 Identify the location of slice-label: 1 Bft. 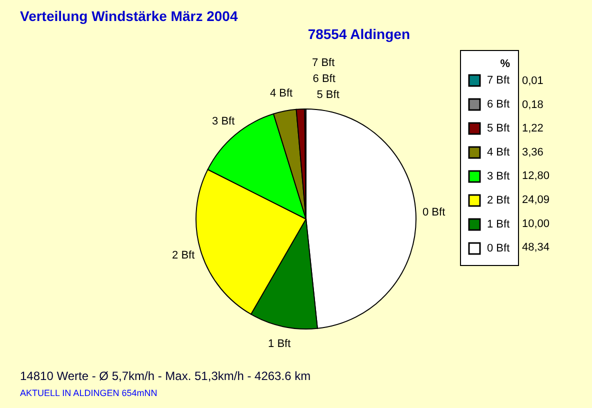
(279, 344).